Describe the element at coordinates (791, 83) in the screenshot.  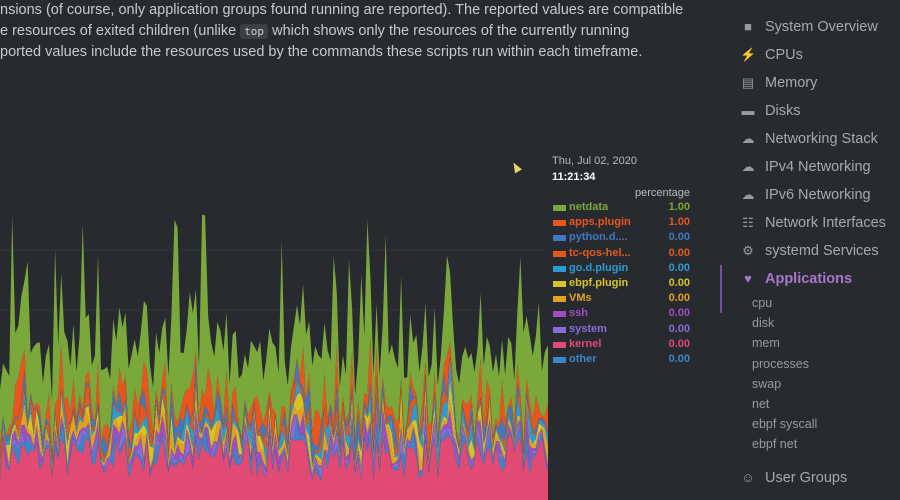
I see `sidebar-item-label: Memory` at that location.